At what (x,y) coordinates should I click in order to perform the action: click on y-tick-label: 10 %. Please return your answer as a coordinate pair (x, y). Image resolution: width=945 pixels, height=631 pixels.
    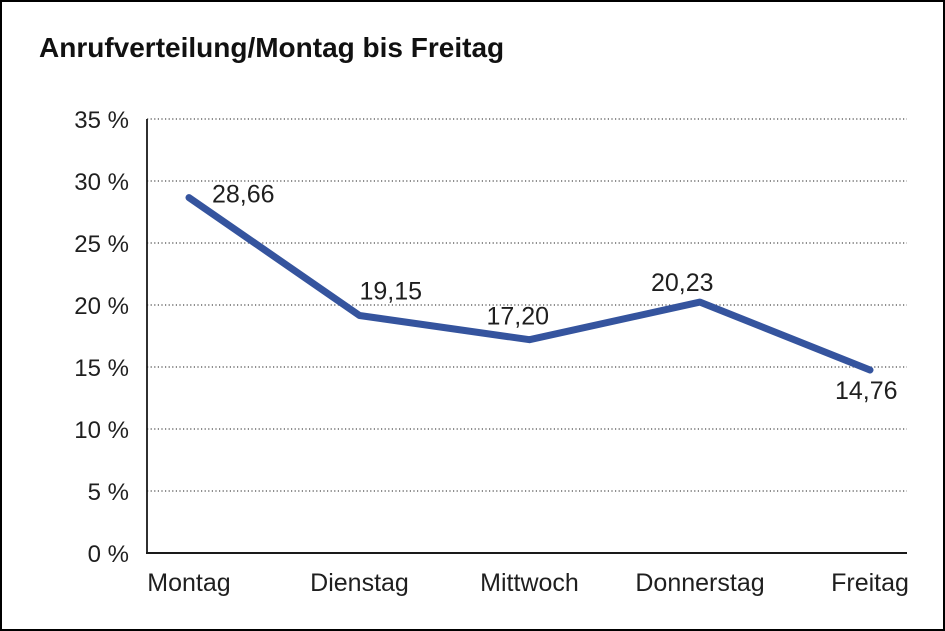
    Looking at the image, I should click on (101, 430).